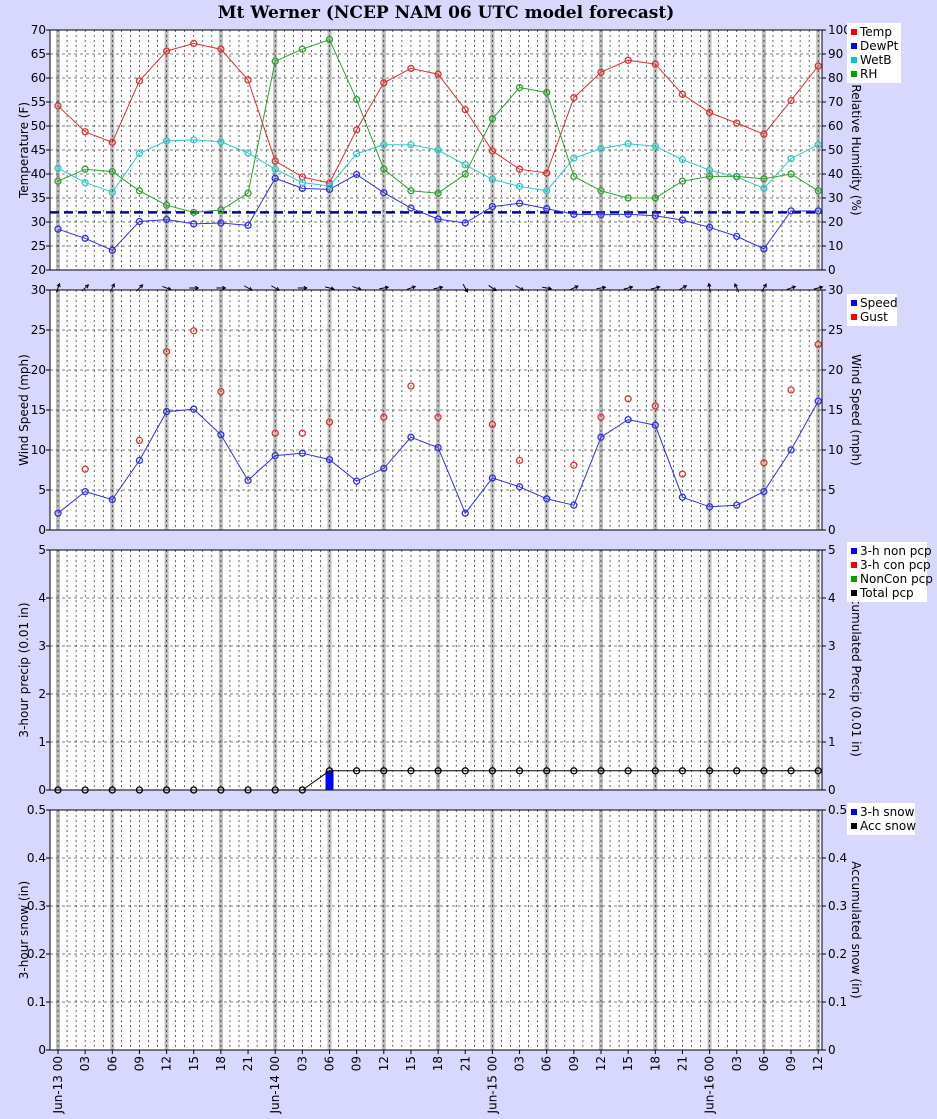 Image resolution: width=937 pixels, height=1119 pixels. Describe the element at coordinates (887, 572) in the screenshot. I see `legend-box` at that location.